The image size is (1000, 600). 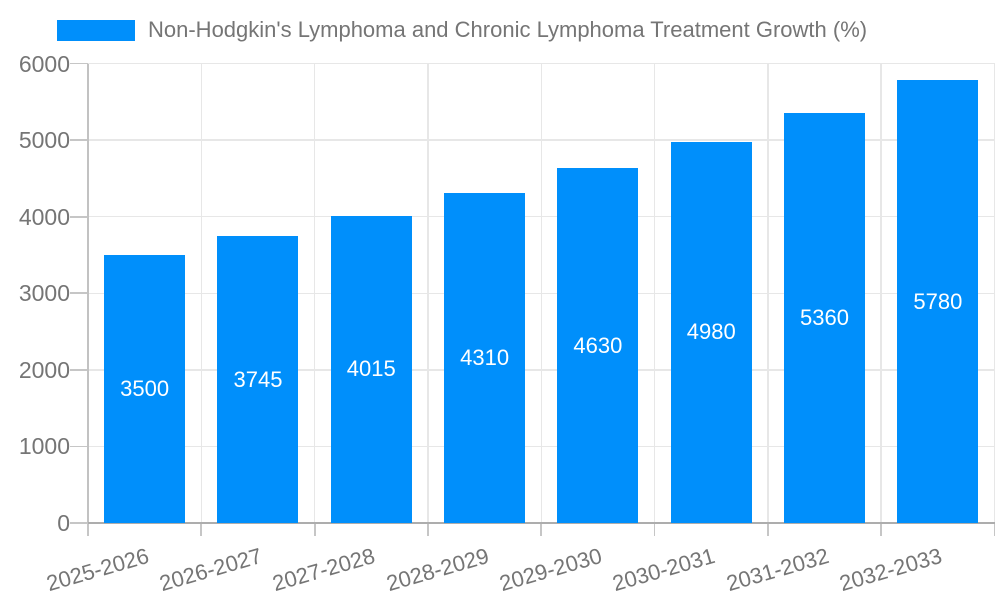 I want to click on y-axis-label: 3000, so click(x=44, y=293).